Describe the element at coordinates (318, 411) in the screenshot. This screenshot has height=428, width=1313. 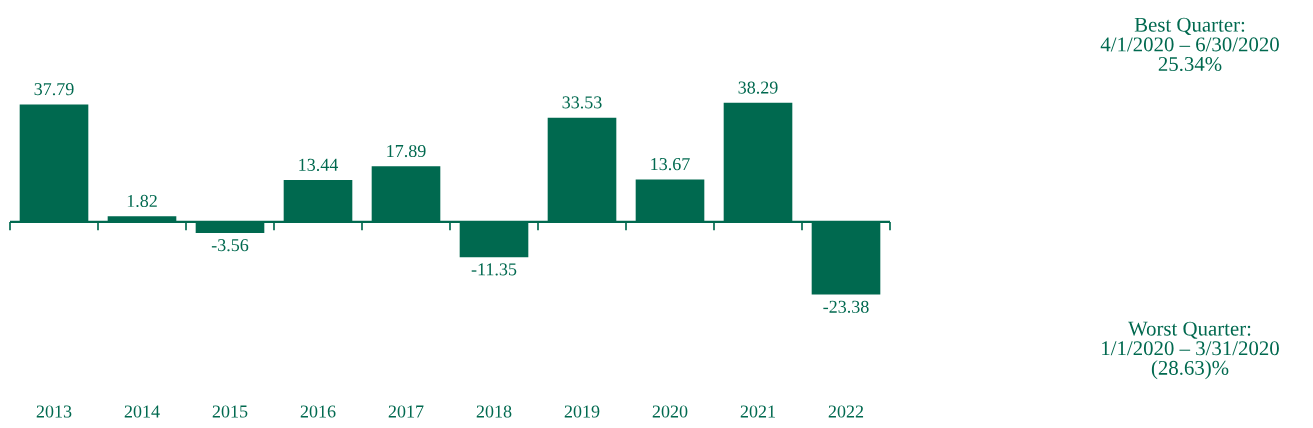
I see `x-tick-label: 2016` at that location.